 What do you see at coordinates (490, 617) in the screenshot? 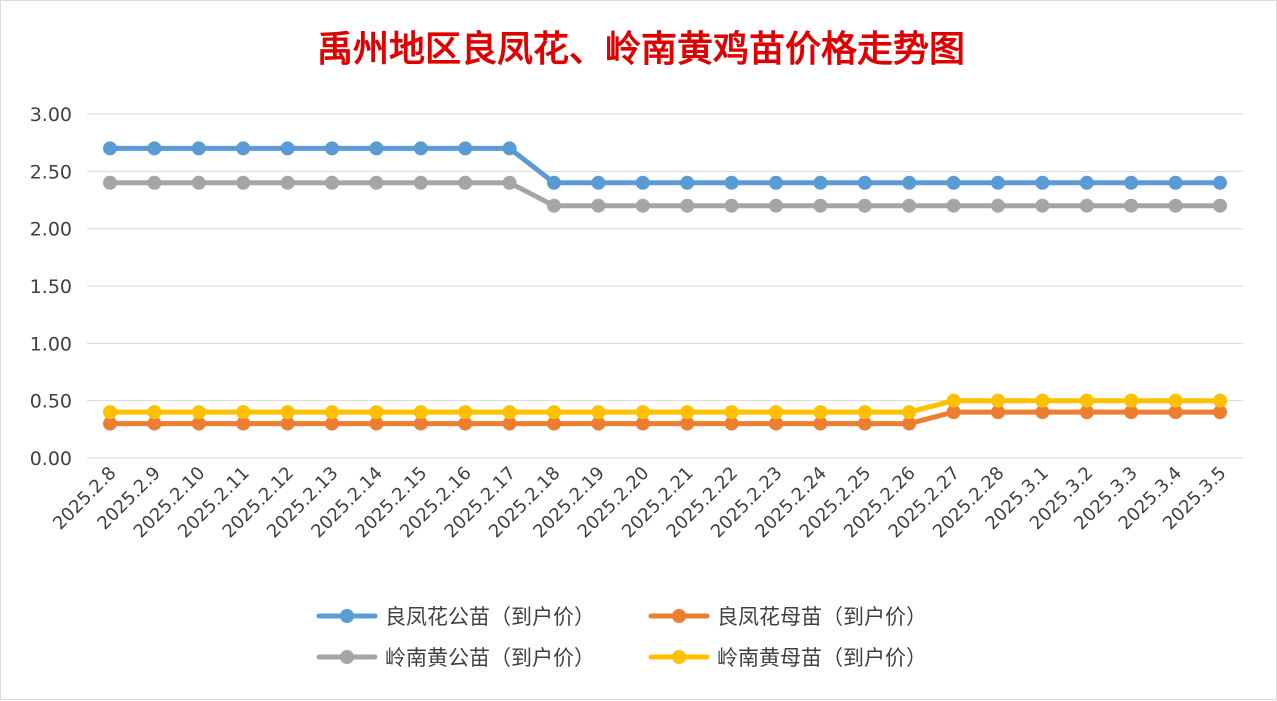
I see `legend-label: 良凤花公苗（到户价）` at bounding box center [490, 617].